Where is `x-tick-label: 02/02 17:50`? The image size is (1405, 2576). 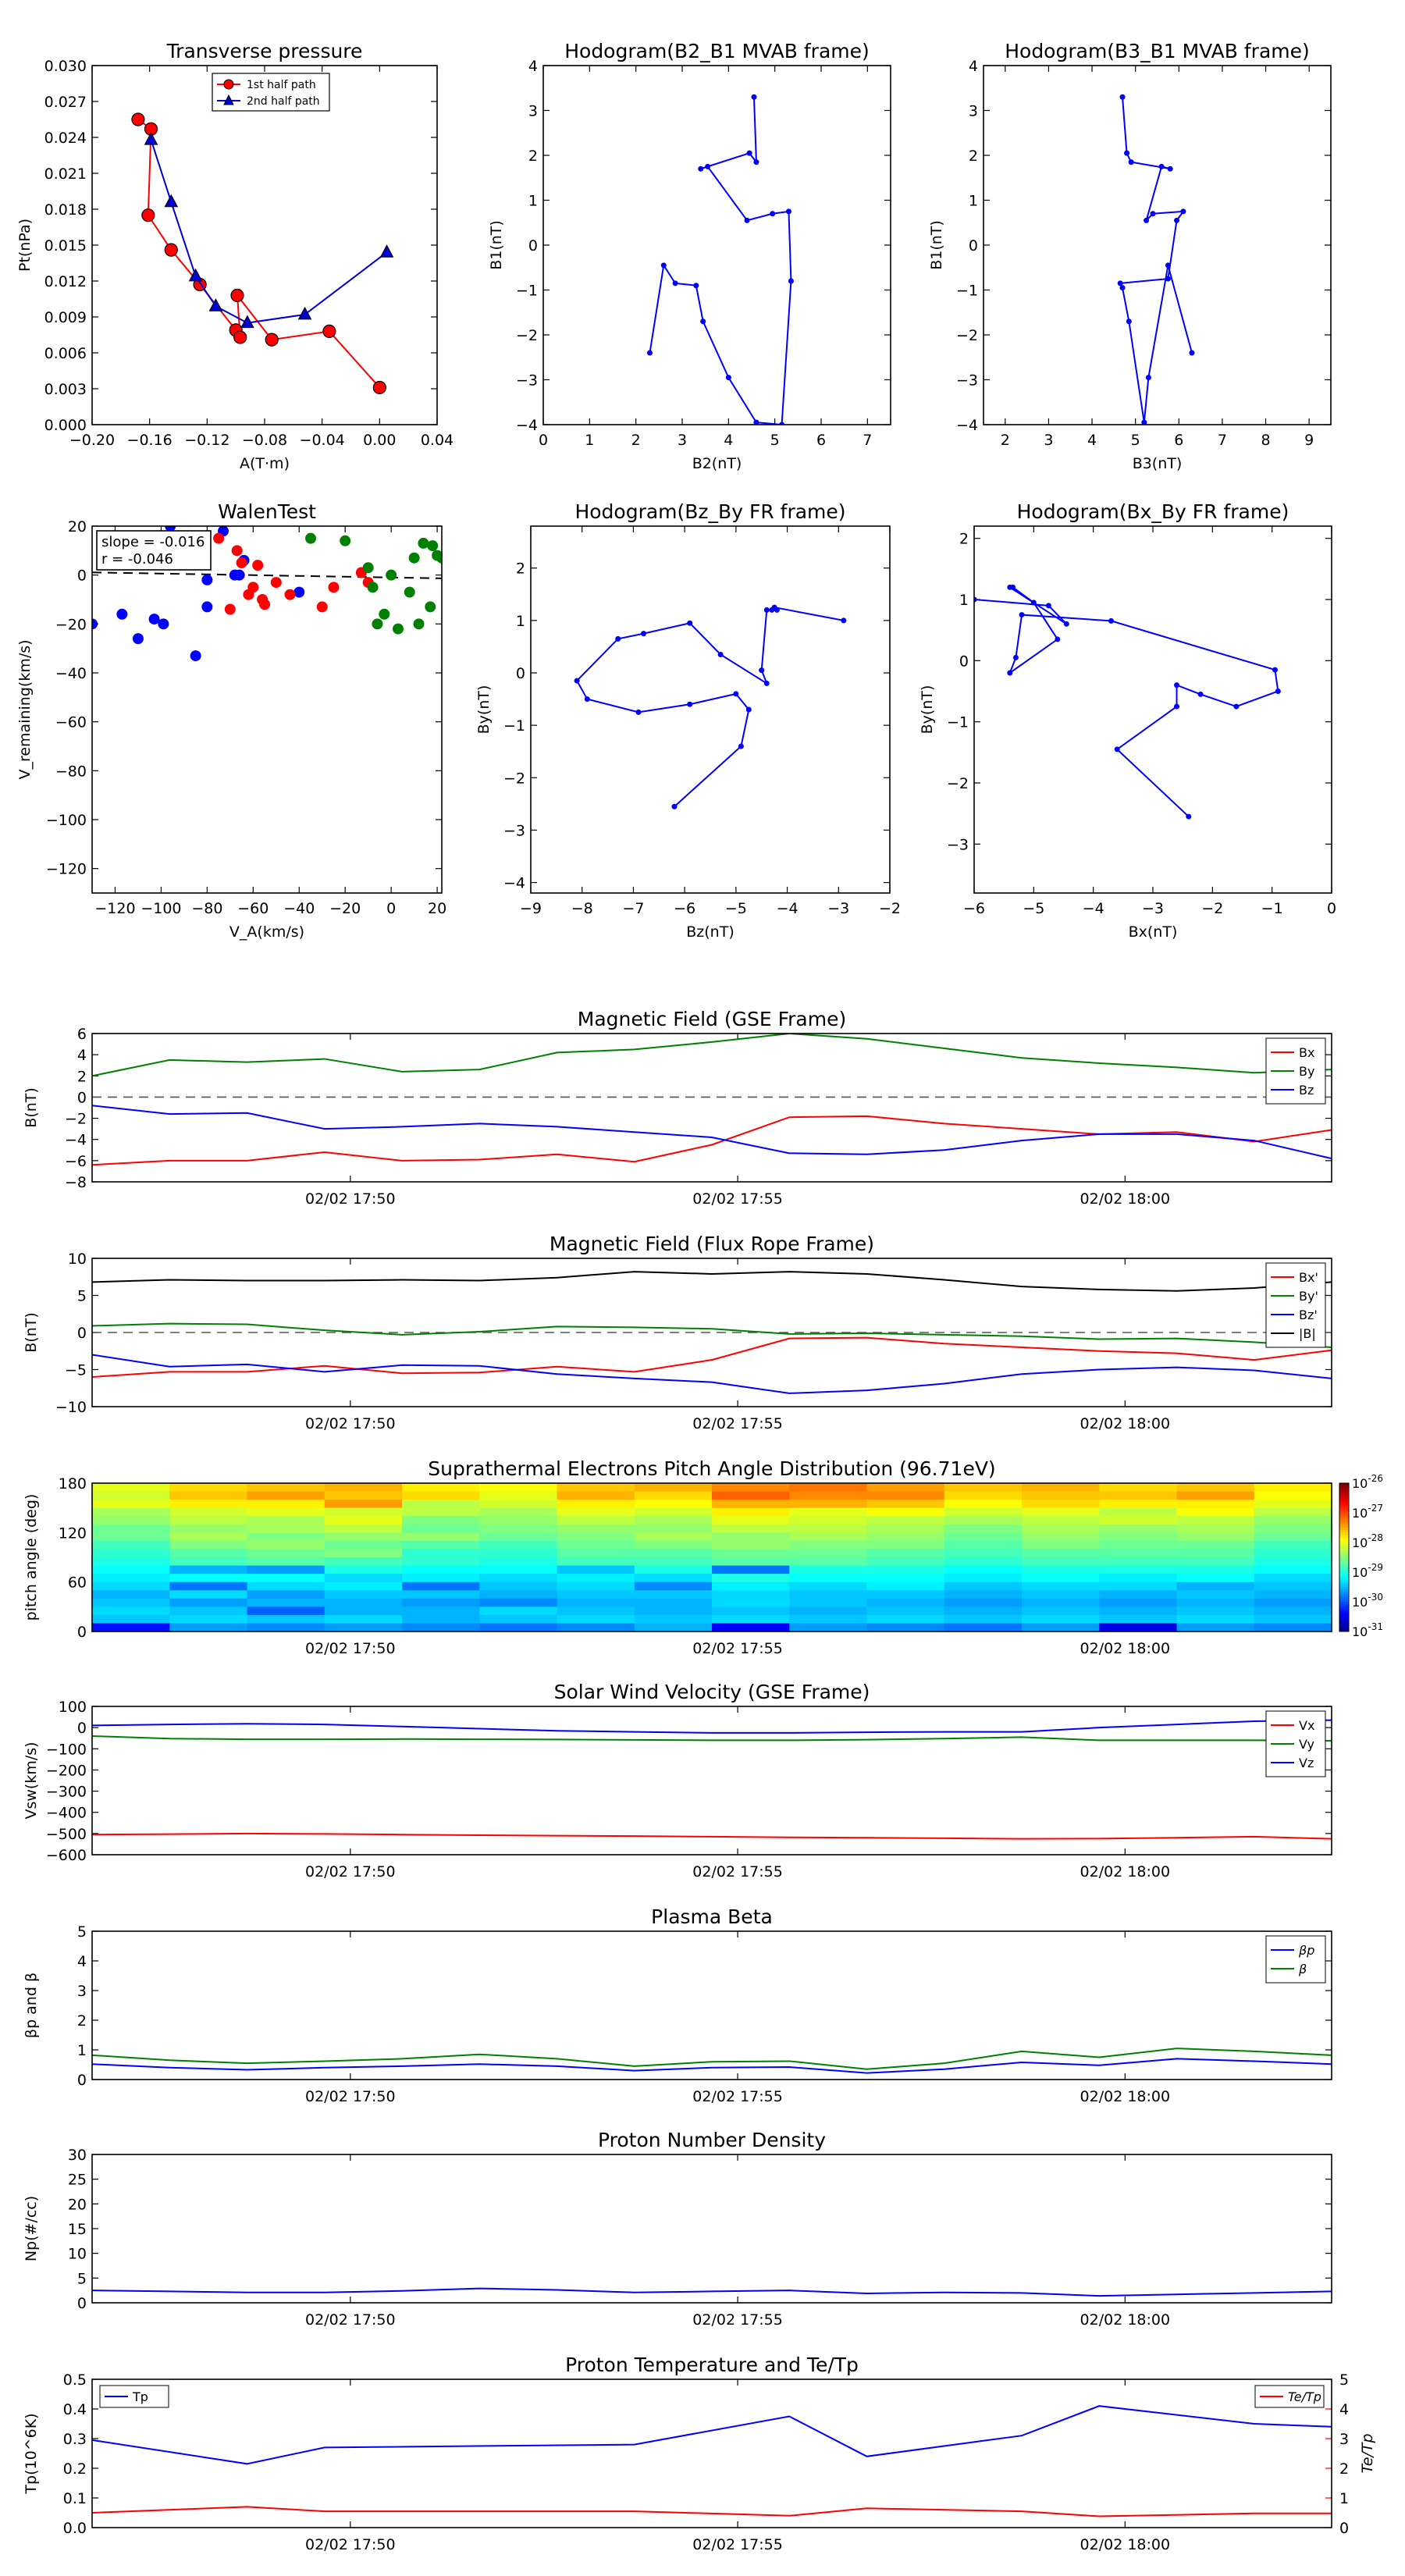 x-tick-label: 02/02 17:50 is located at coordinates (351, 1871).